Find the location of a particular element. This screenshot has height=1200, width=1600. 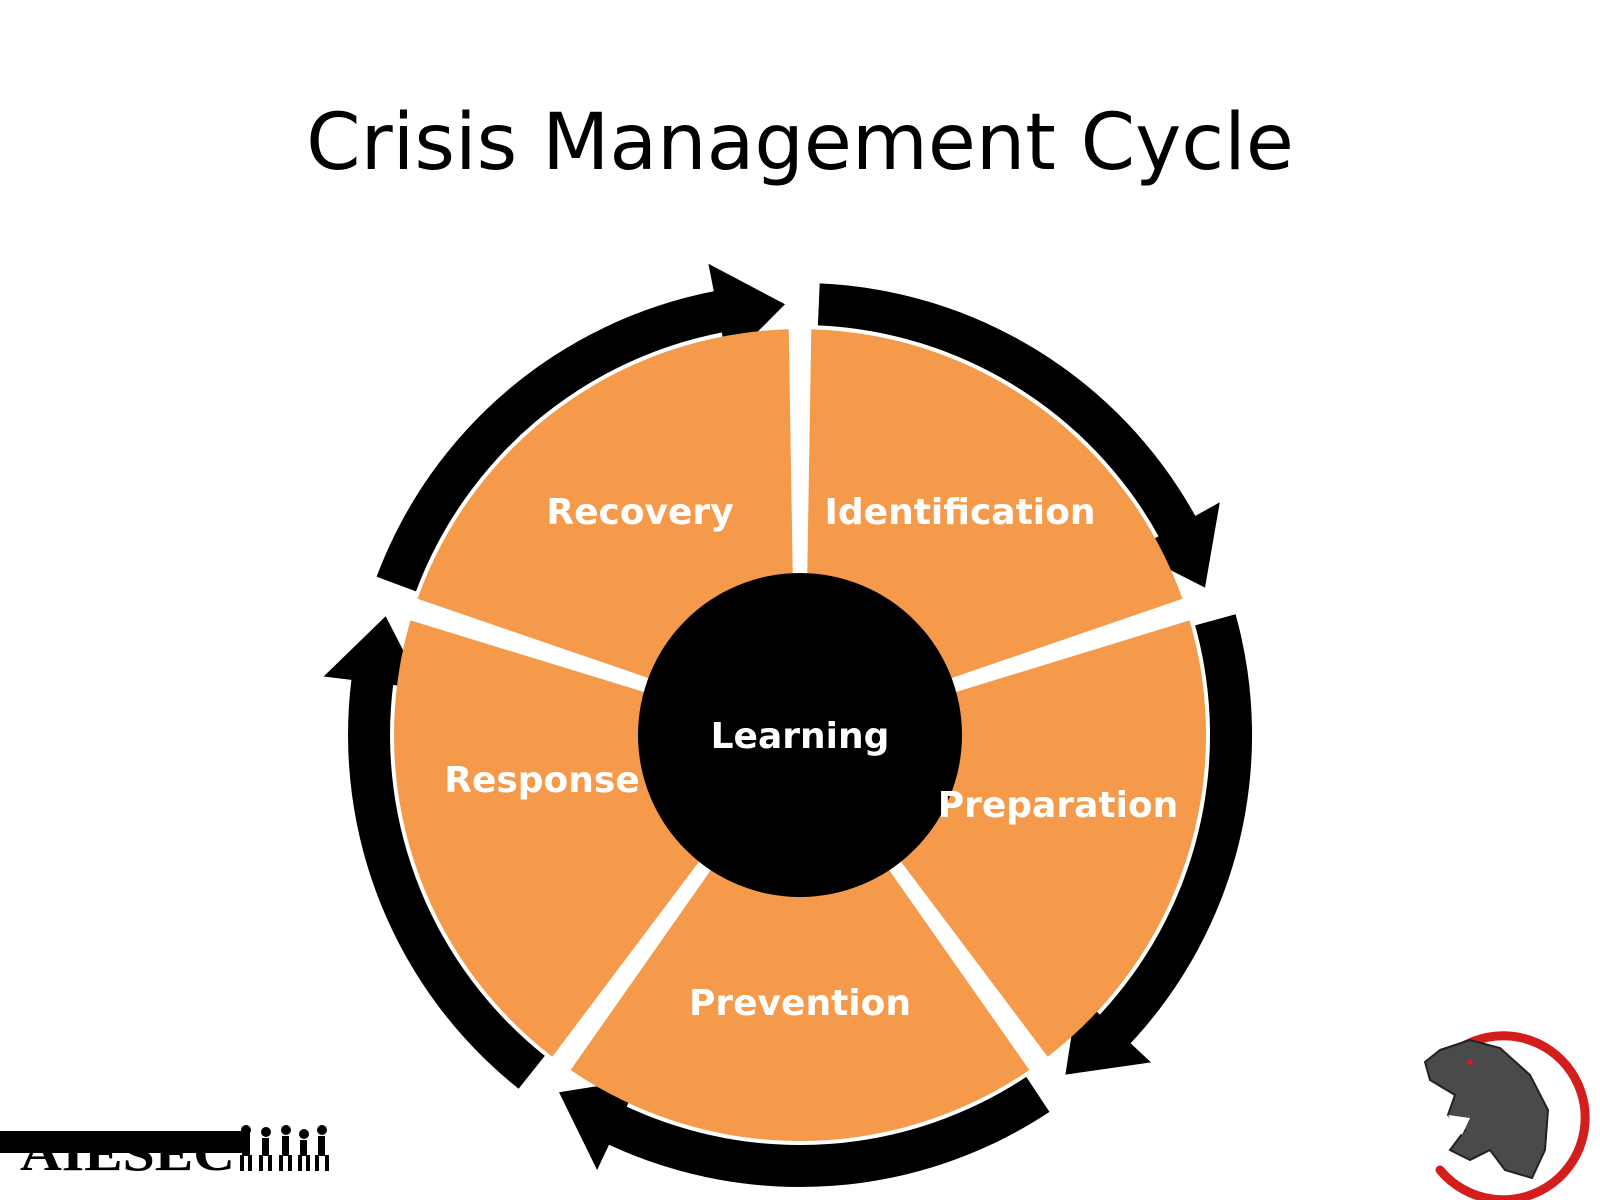

cycle-arrow-recovery is located at coordinates (580, 427).